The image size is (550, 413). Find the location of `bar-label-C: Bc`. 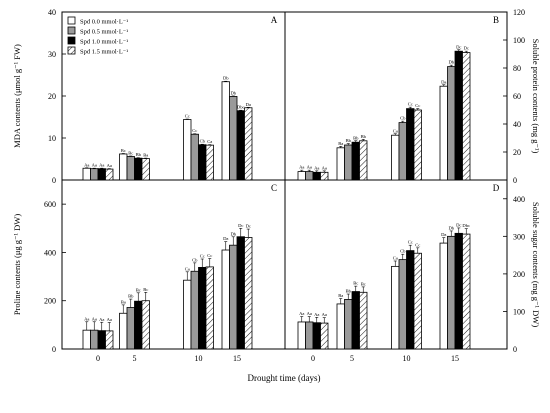

bar-label-C: Bc is located at coordinates (145, 289).